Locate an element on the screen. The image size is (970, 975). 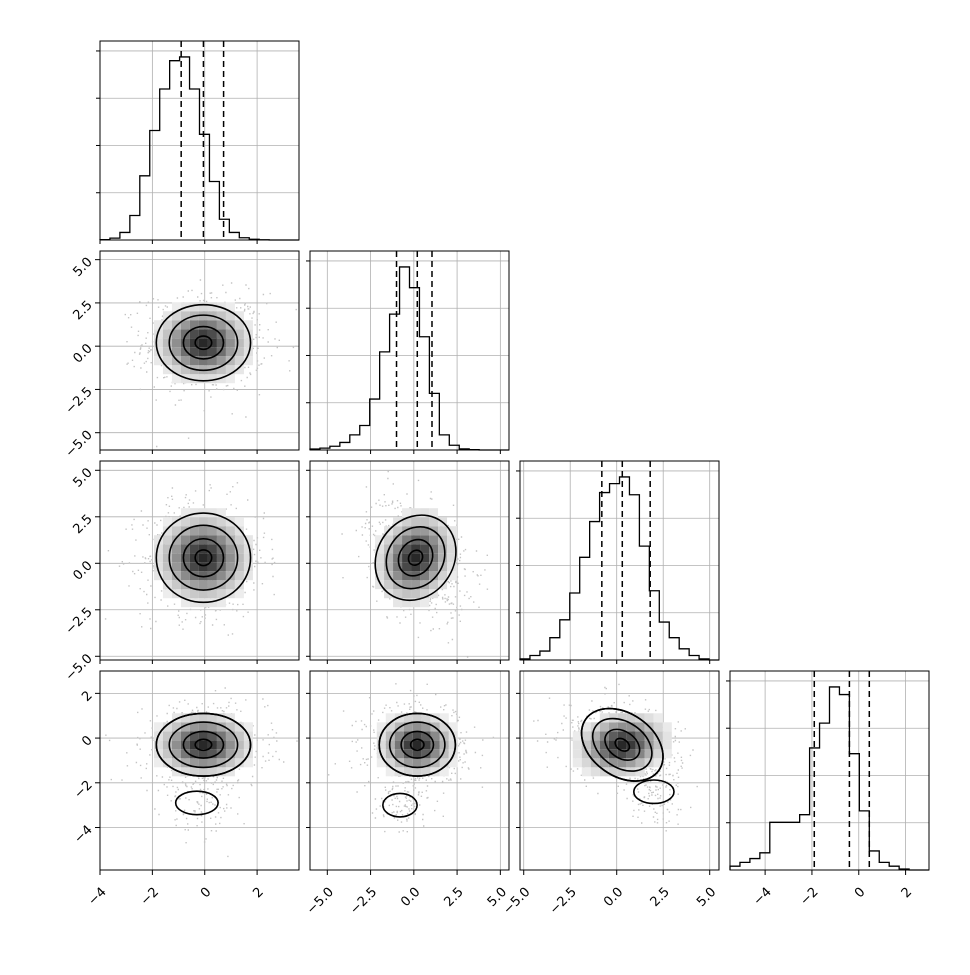
x-axis-tick-label: −2 is located at coordinates (809, 897).